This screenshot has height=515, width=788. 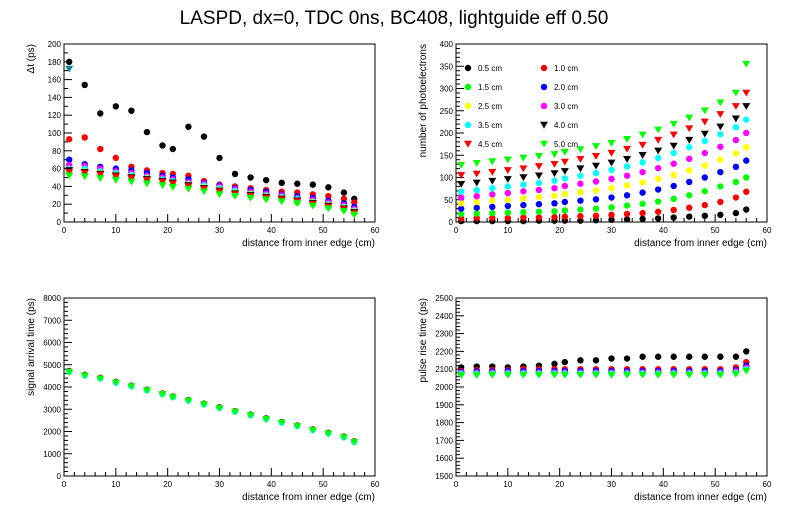 I want to click on y-tick-label: 200, so click(x=447, y=133).